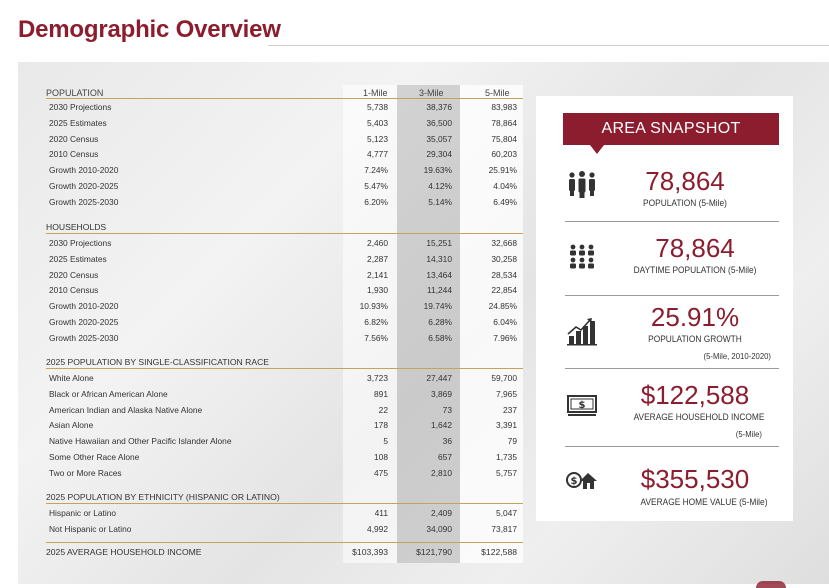 Image resolution: width=829 pixels, height=588 pixels. Describe the element at coordinates (381, 472) in the screenshot. I see `value-1-mile: 475` at that location.